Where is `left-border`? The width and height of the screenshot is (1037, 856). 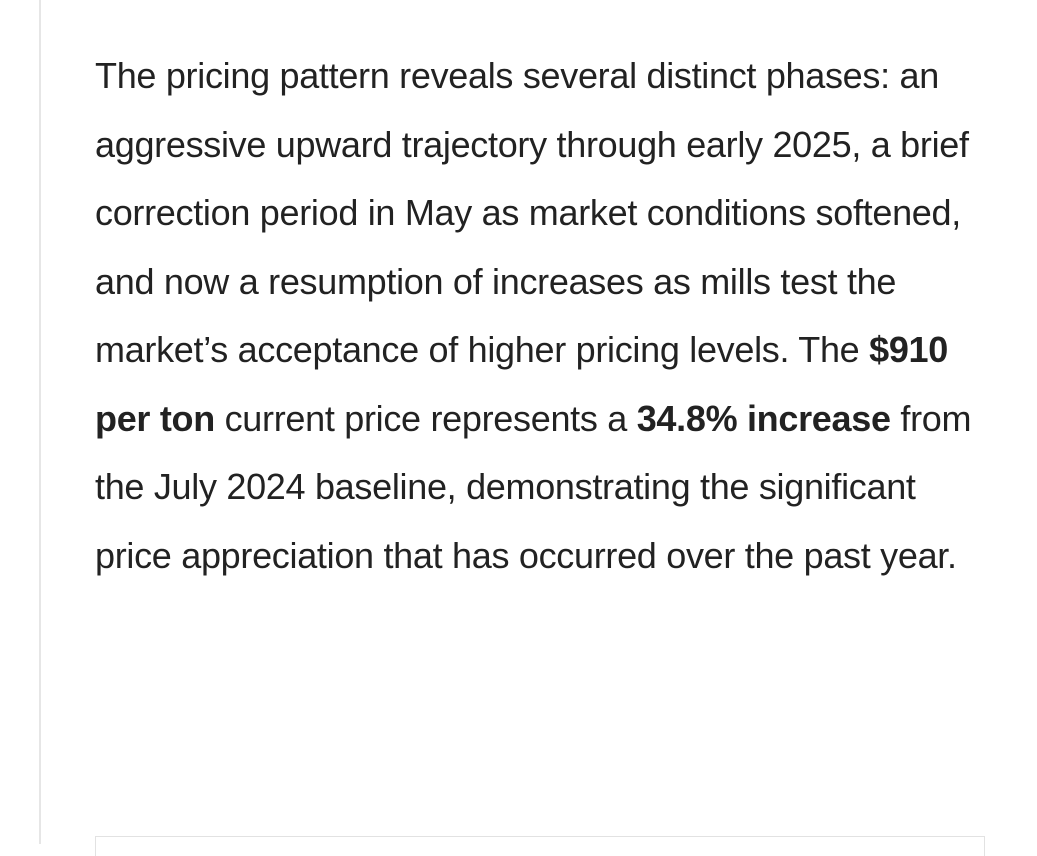 left-border is located at coordinates (40, 422).